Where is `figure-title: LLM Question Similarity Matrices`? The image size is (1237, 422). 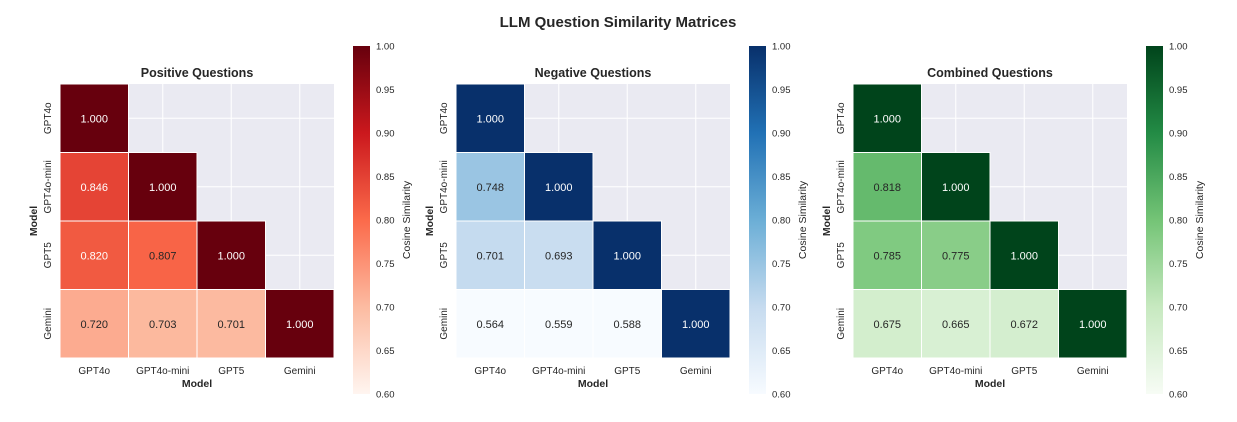
figure-title: LLM Question Similarity Matrices is located at coordinates (618, 22).